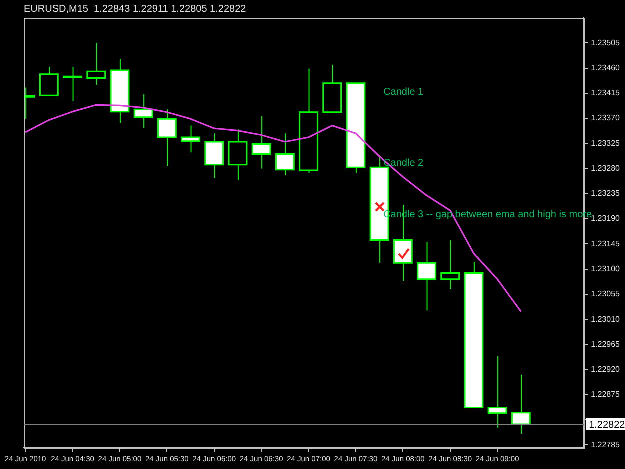 The image size is (625, 469). I want to click on y-tick-label: 1.23505, so click(606, 43).